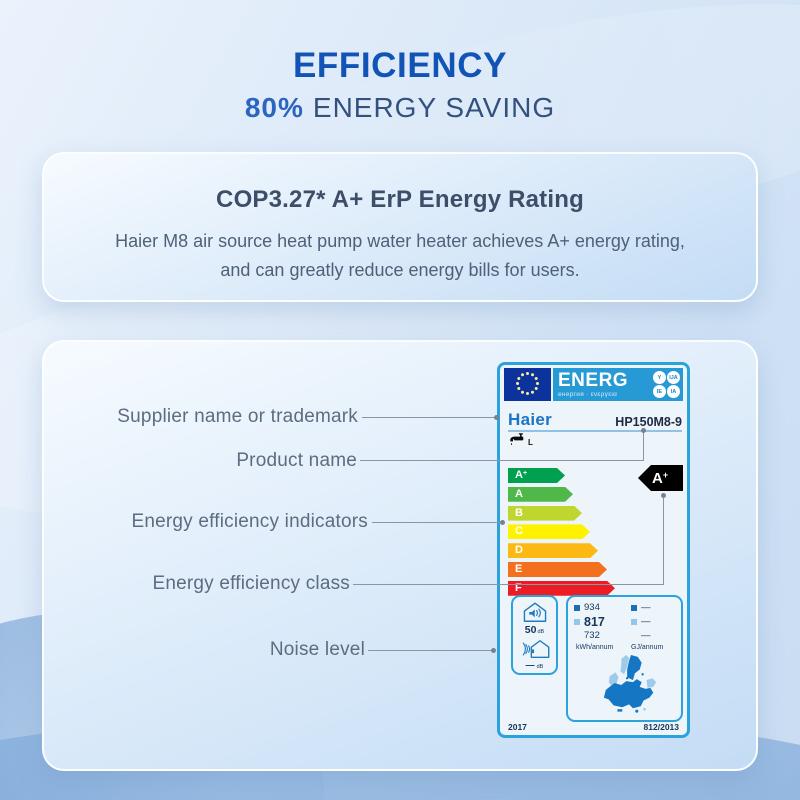 This screenshot has height=800, width=800. I want to click on product-model: HP150M8-9, so click(648, 421).